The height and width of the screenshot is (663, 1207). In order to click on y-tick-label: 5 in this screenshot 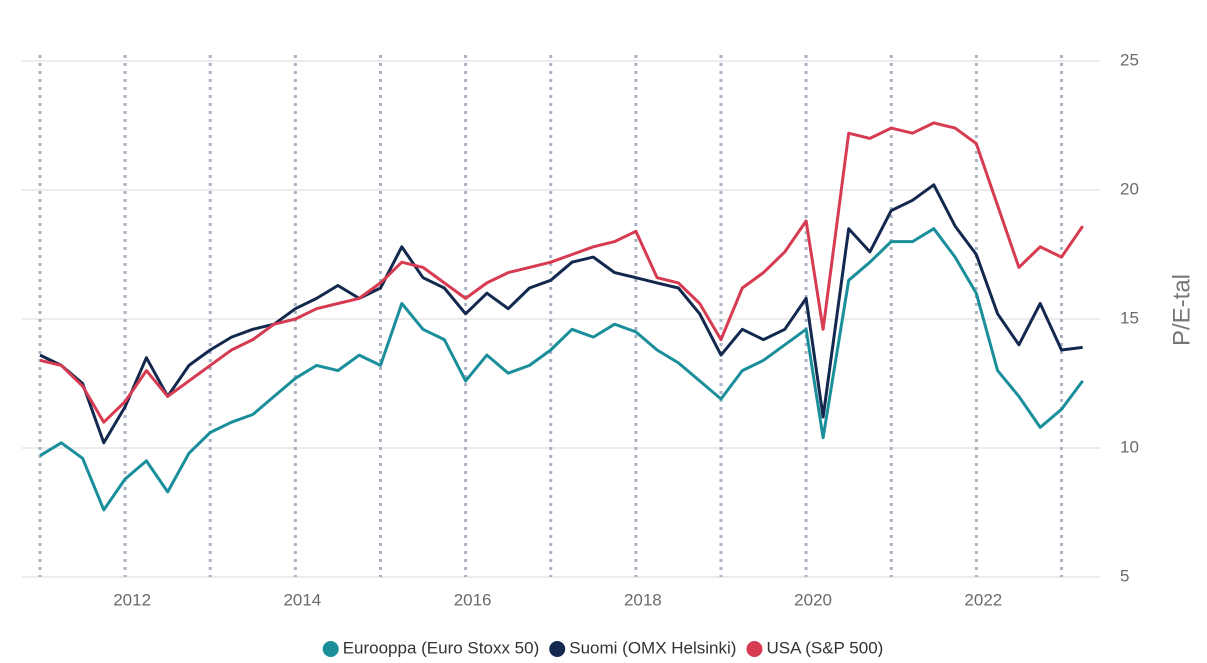, I will do `click(1124, 575)`.